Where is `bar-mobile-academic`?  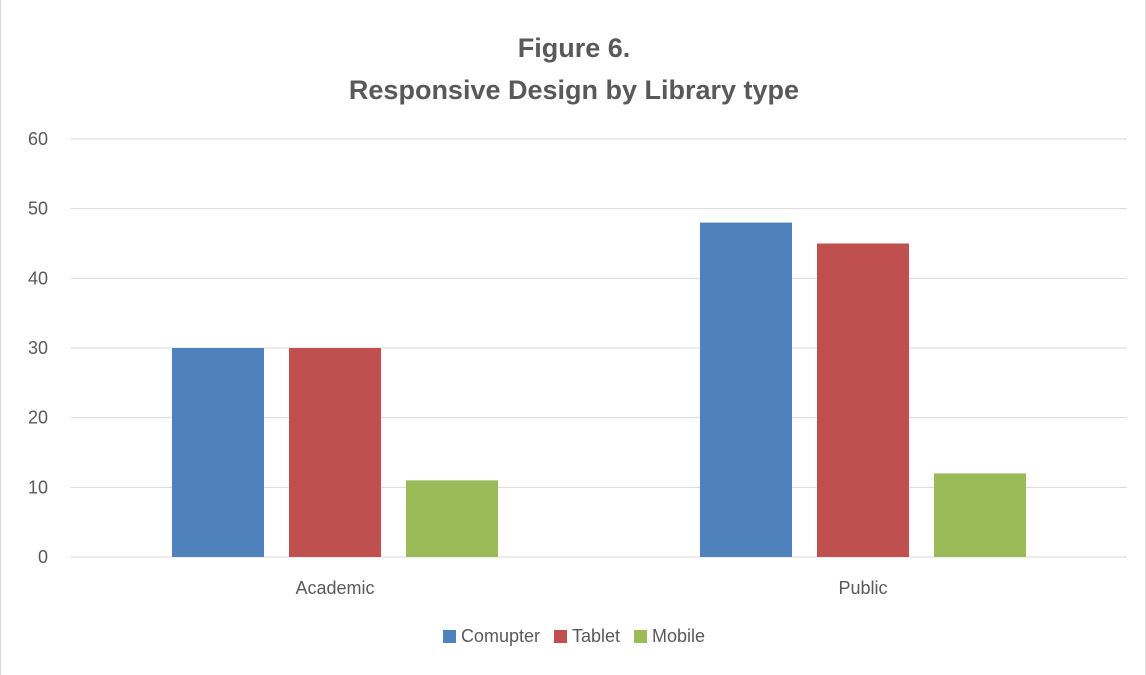 bar-mobile-academic is located at coordinates (452, 518).